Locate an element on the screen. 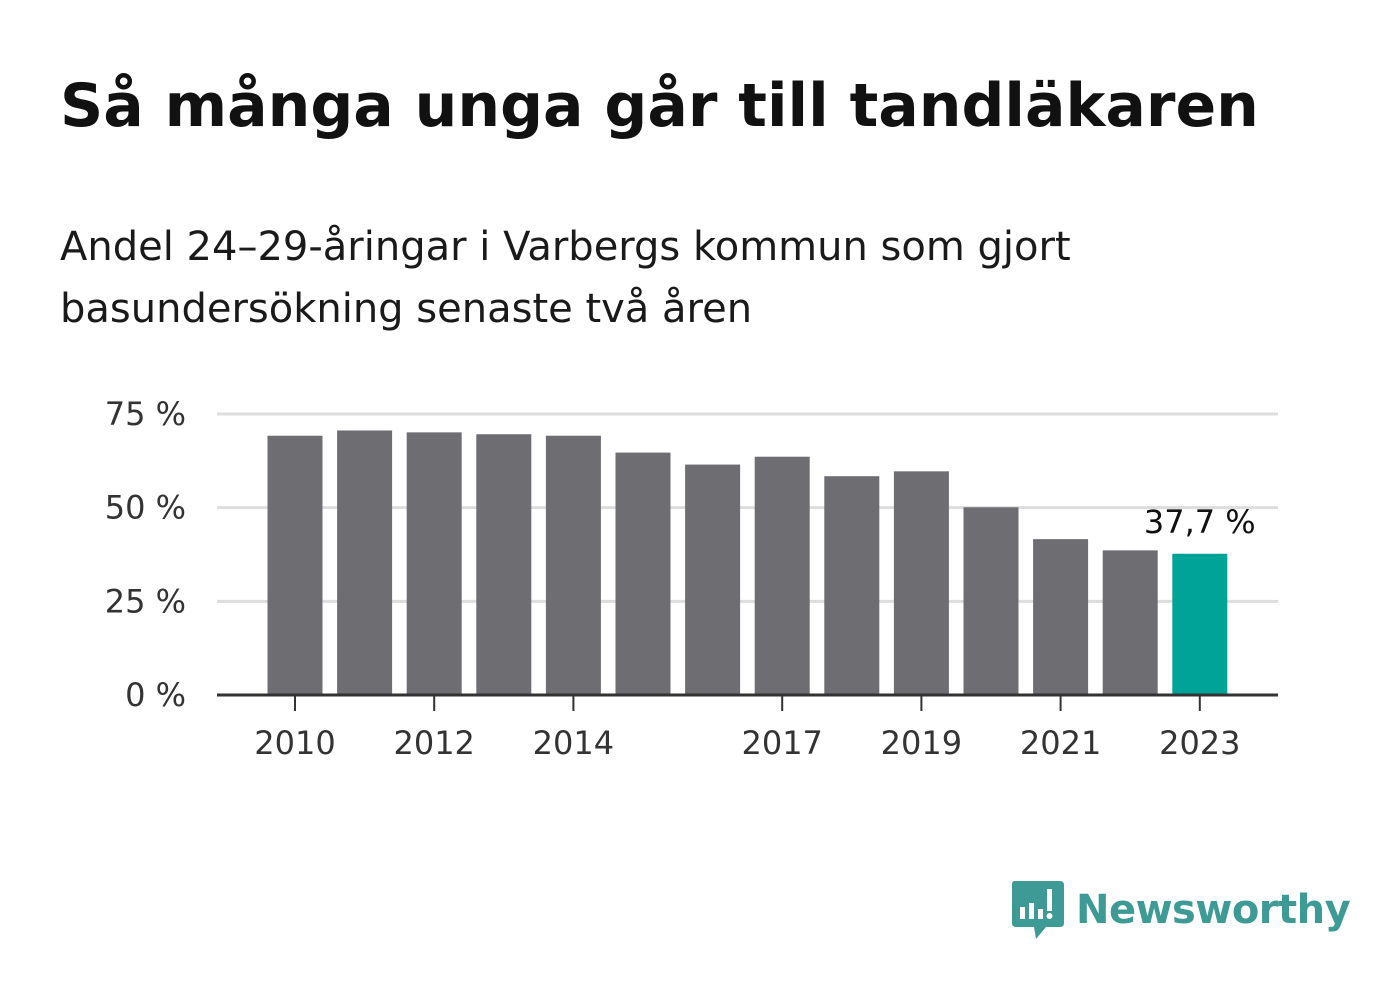 The height and width of the screenshot is (999, 1382). x-tick-label: 2021 is located at coordinates (1060, 743).